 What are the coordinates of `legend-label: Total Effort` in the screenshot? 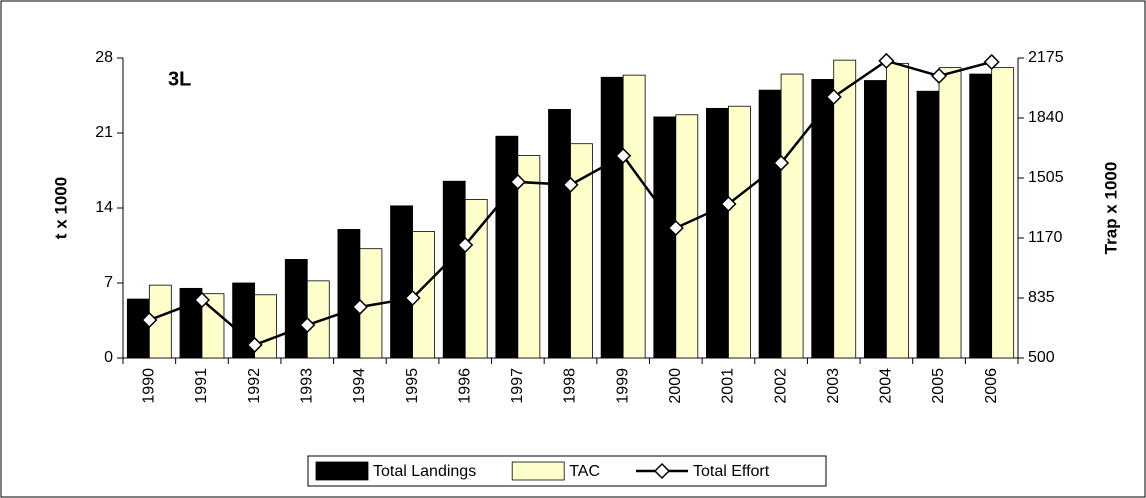 It's located at (731, 471).